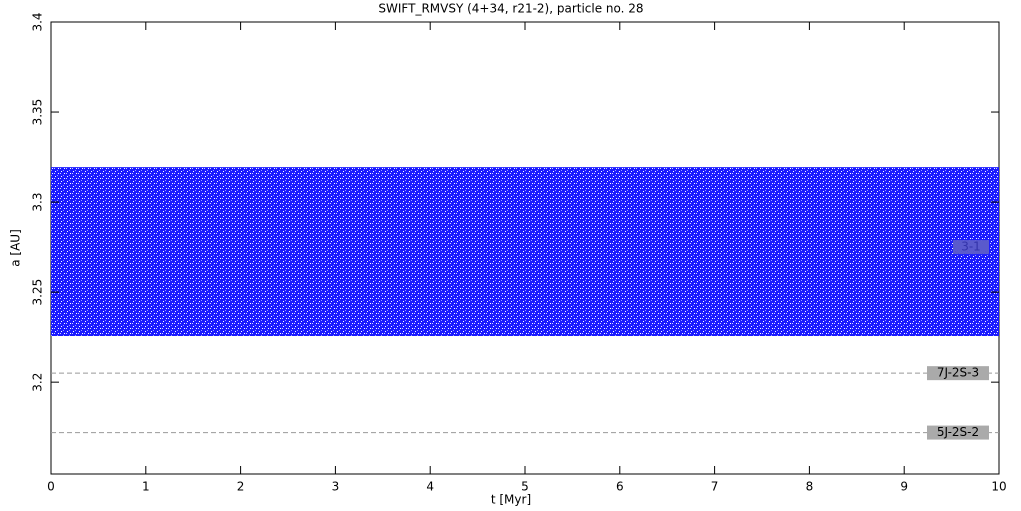 The image size is (1021, 511). Describe the element at coordinates (241, 487) in the screenshot. I see `x-tick-label: 2` at that location.